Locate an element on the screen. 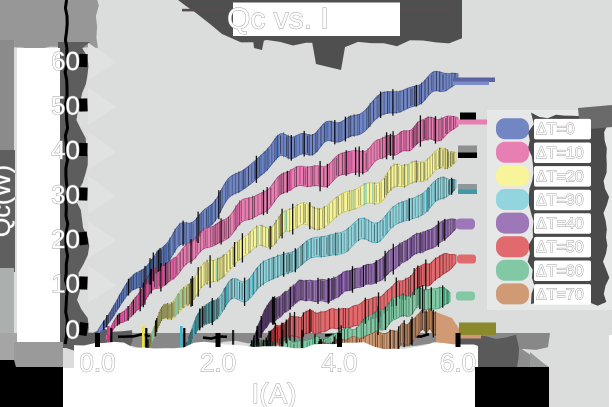 This screenshot has height=407, width=612. svg-text: 10 is located at coordinates (65, 284).